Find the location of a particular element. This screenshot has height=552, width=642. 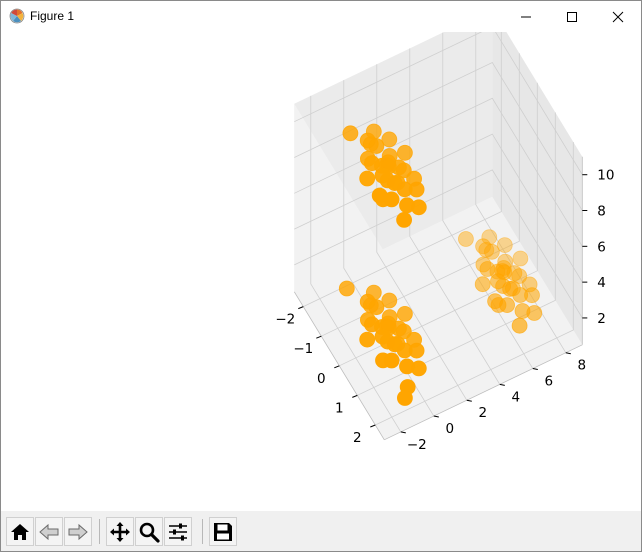

pan-button is located at coordinates (120, 531).